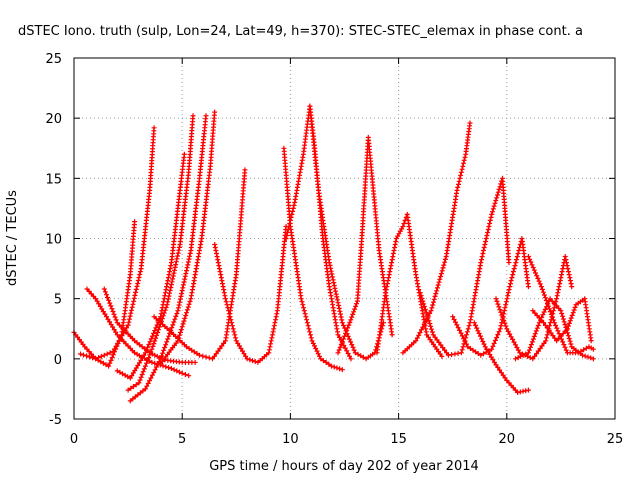 Image resolution: width=640 pixels, height=480 pixels. What do you see at coordinates (53, 59) in the screenshot?
I see `y-tick-label: 25` at bounding box center [53, 59].